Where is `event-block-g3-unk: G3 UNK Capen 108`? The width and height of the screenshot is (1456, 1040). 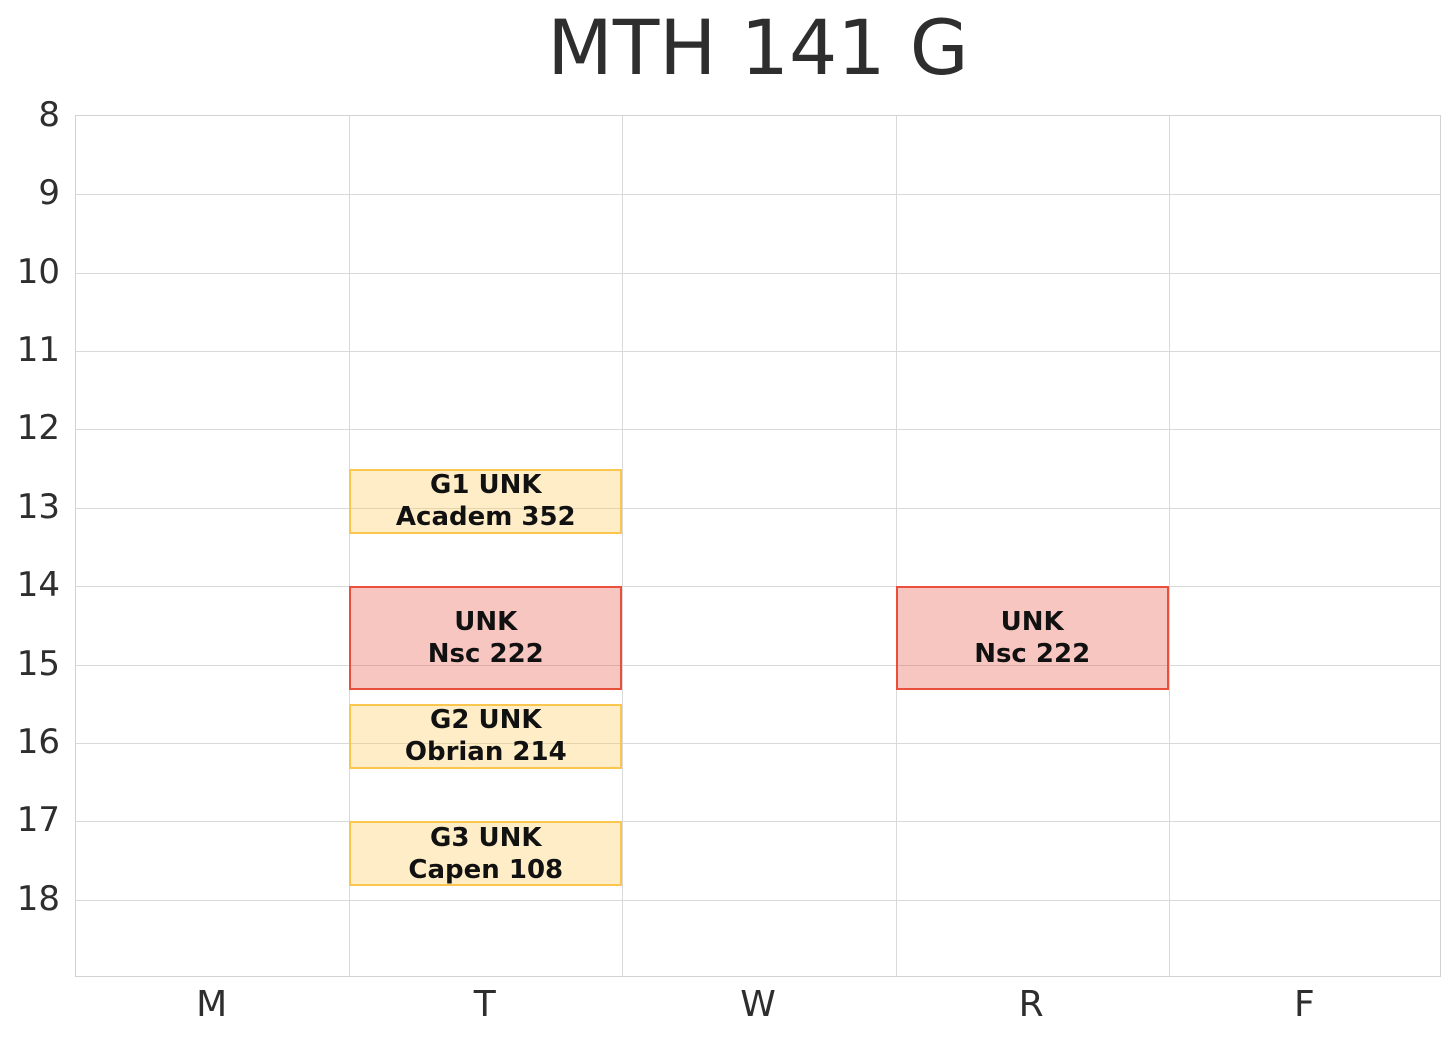
event-block-g3-unk: G3 UNK Capen 108 is located at coordinates (486, 854).